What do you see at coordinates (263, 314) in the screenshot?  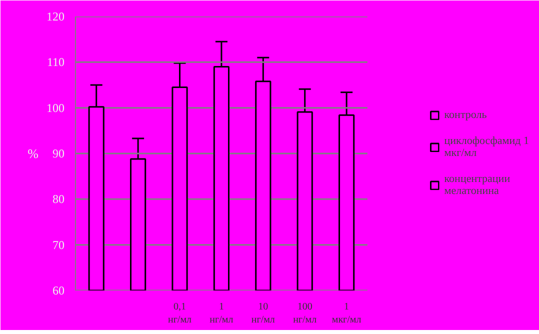 I see `x-tick-label: 10 нг/мл` at bounding box center [263, 314].